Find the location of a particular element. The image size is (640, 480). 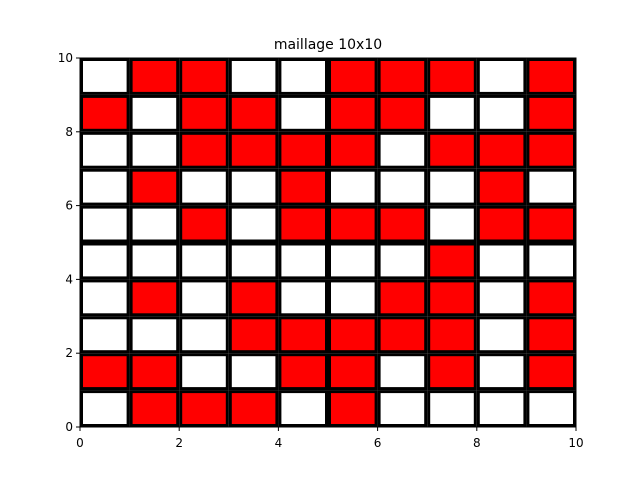

grid-cell-r8-c4 is located at coordinates (303, 372).